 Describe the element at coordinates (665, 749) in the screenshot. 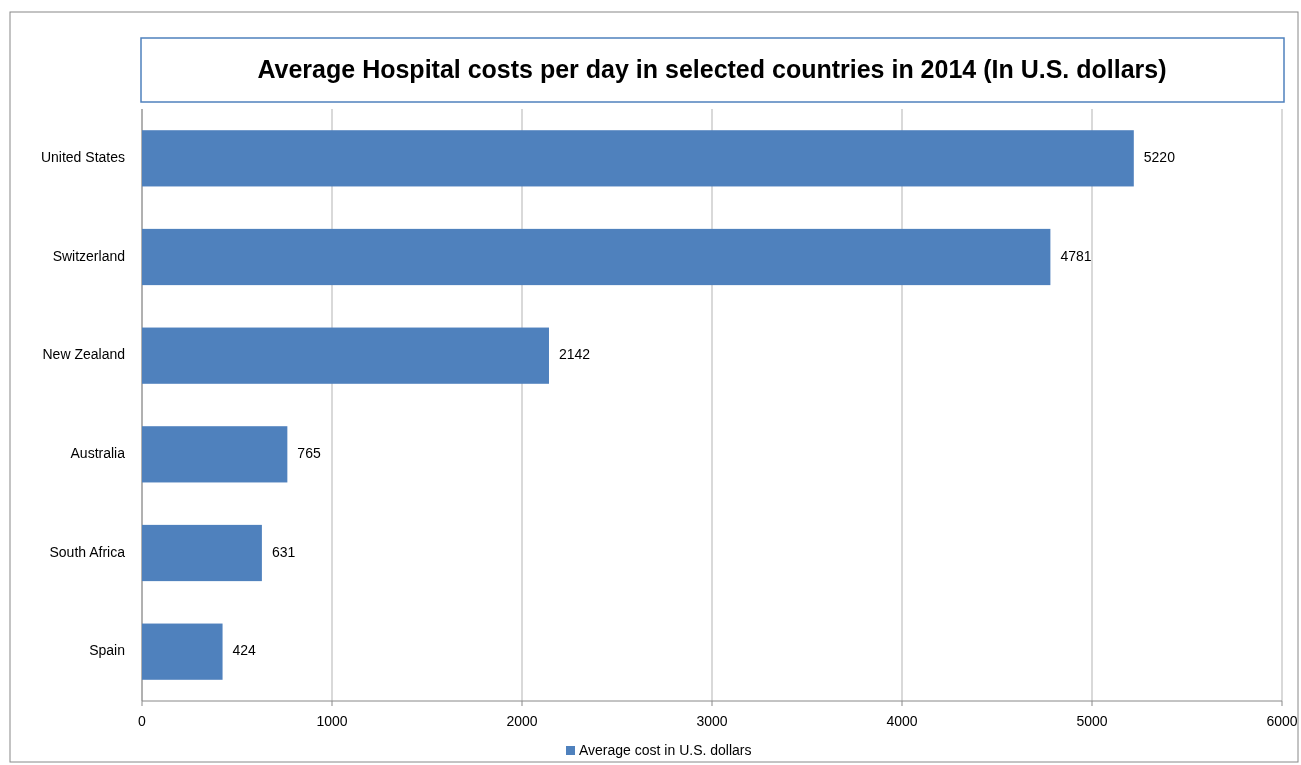

I see `legend-label: Average cost in U.S. dollars` at that location.